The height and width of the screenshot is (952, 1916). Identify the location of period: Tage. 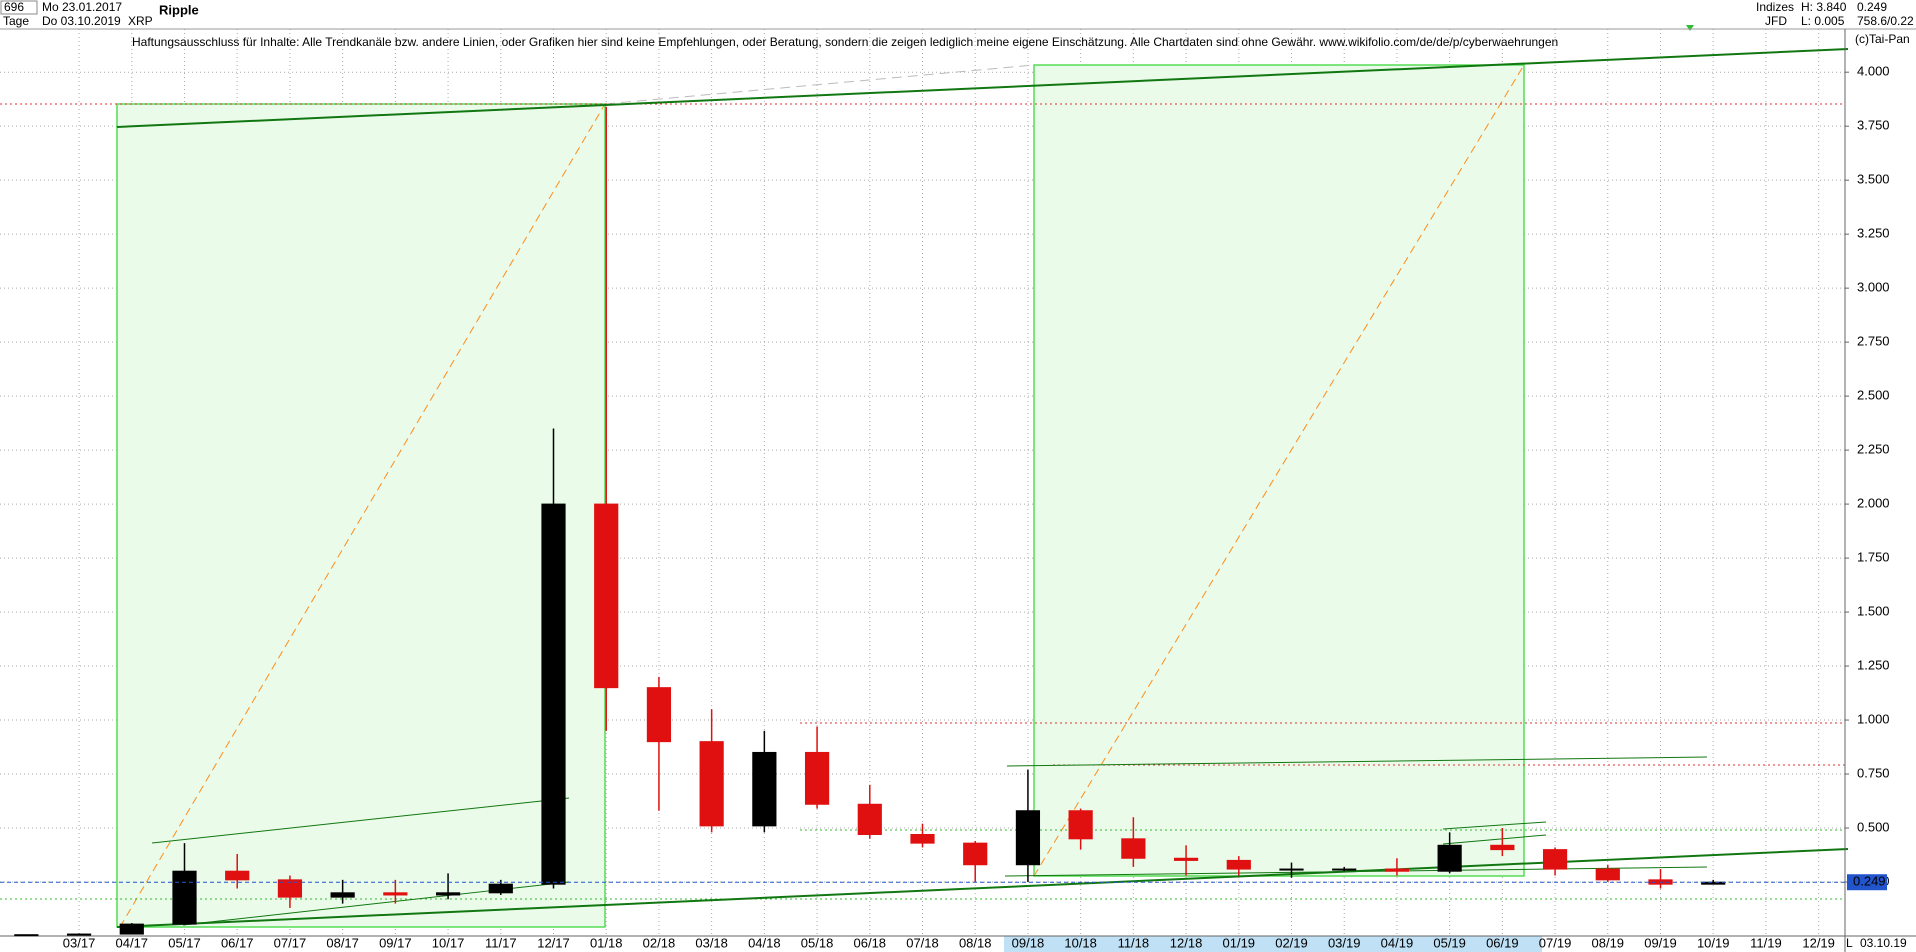
(16, 21).